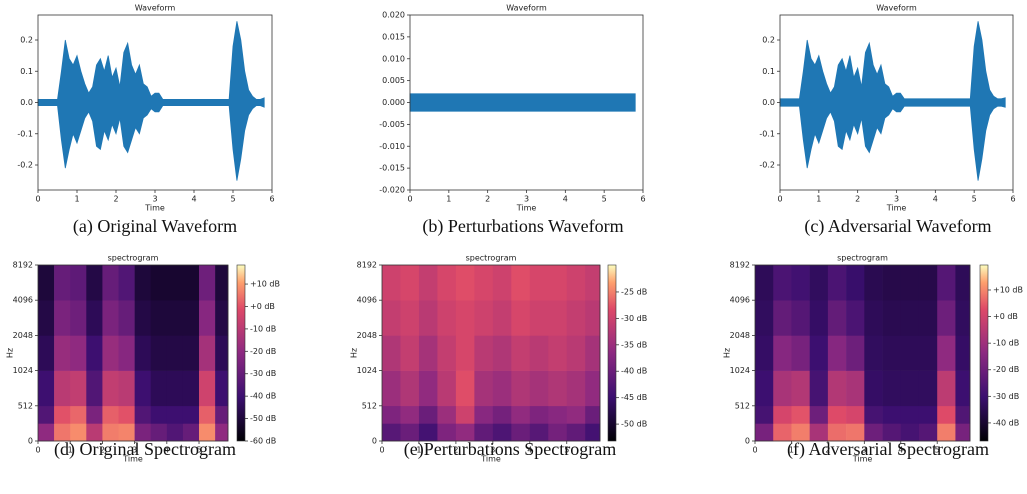  Describe the element at coordinates (271, 199) in the screenshot. I see `x-tick-label: 6` at that location.